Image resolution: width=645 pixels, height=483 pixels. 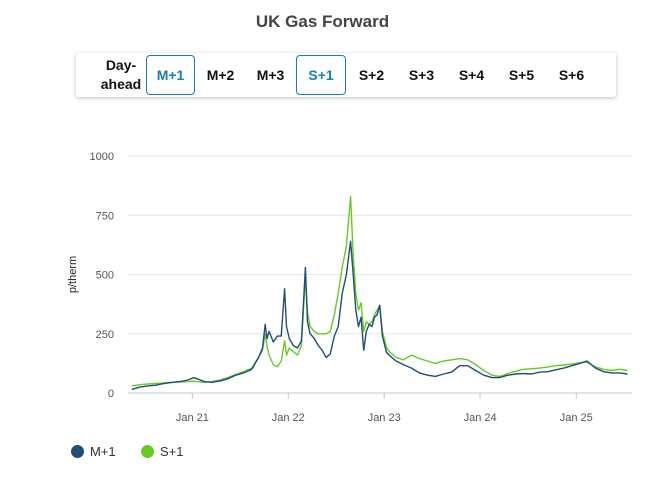 I want to click on y-axis-title: p/therm, so click(x=73, y=274).